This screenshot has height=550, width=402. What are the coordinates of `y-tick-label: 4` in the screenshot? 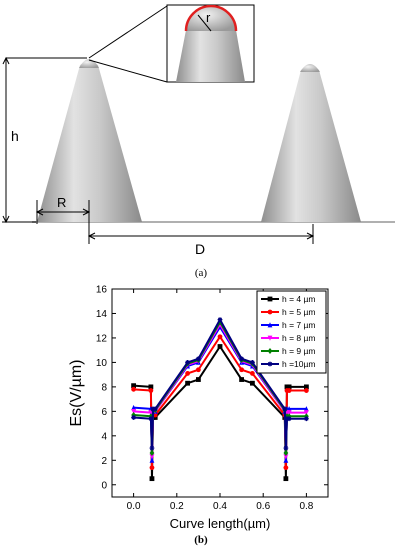 It's located at (104, 436).